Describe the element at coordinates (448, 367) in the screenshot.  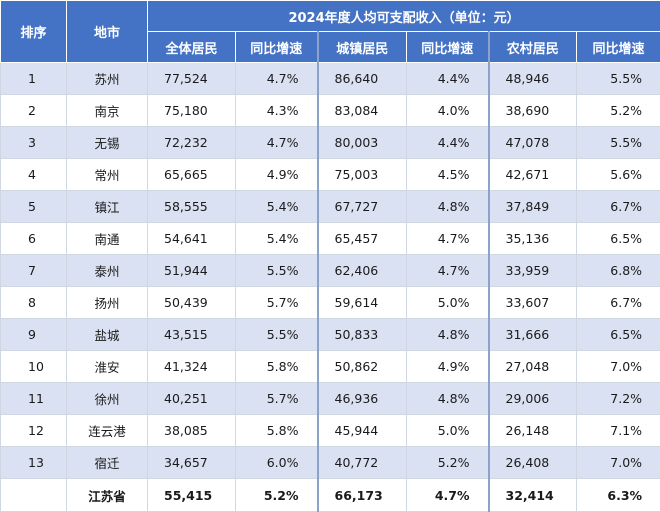
I see `cell-urban-growth: 4.9%` at that location.